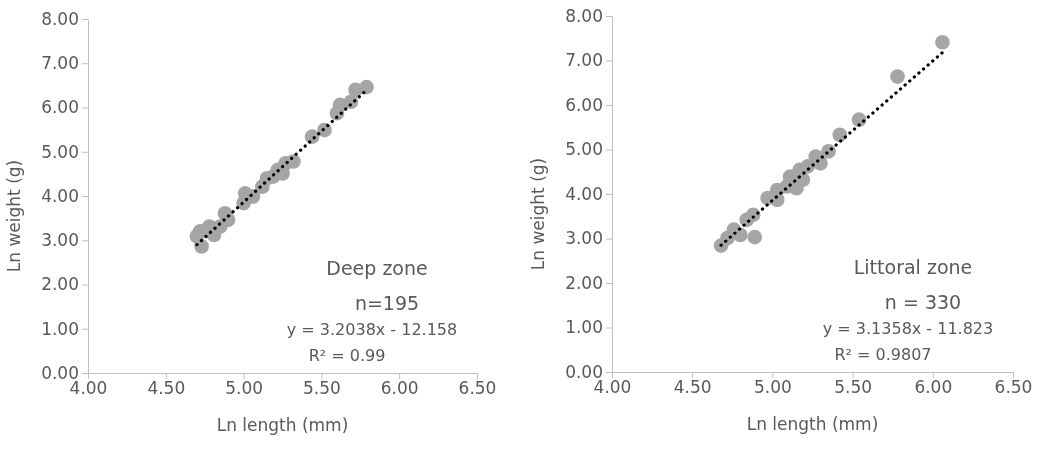  What do you see at coordinates (372, 329) in the screenshot?
I see `annotation: y = 3.2038x - 12.158` at bounding box center [372, 329].